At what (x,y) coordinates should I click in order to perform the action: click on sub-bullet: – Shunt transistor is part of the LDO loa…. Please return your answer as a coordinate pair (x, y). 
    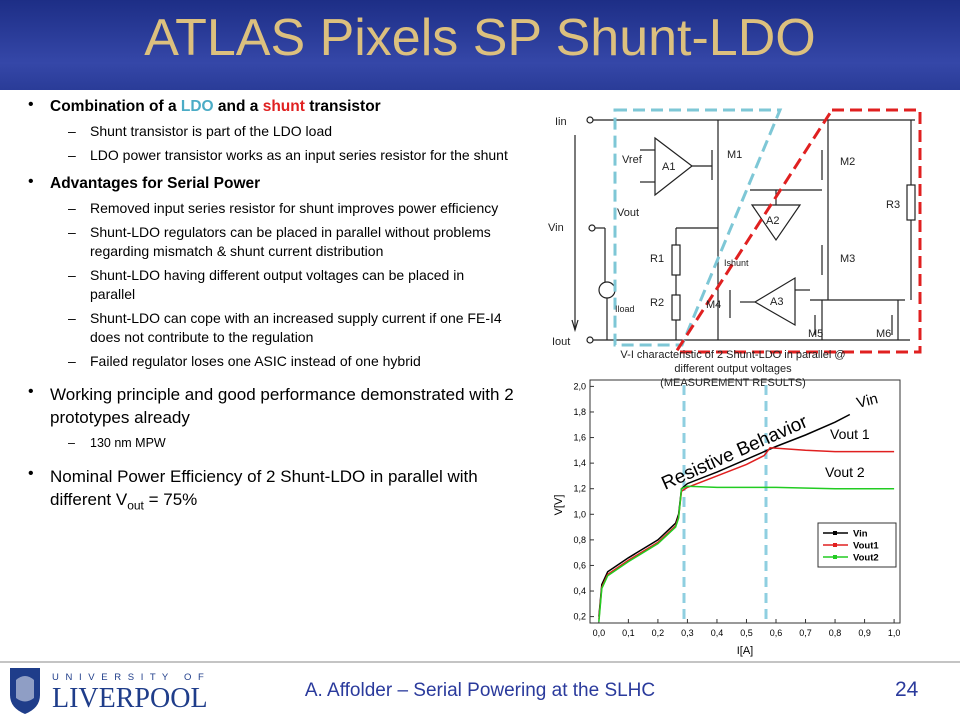
    Looking at the image, I should click on (280, 131).